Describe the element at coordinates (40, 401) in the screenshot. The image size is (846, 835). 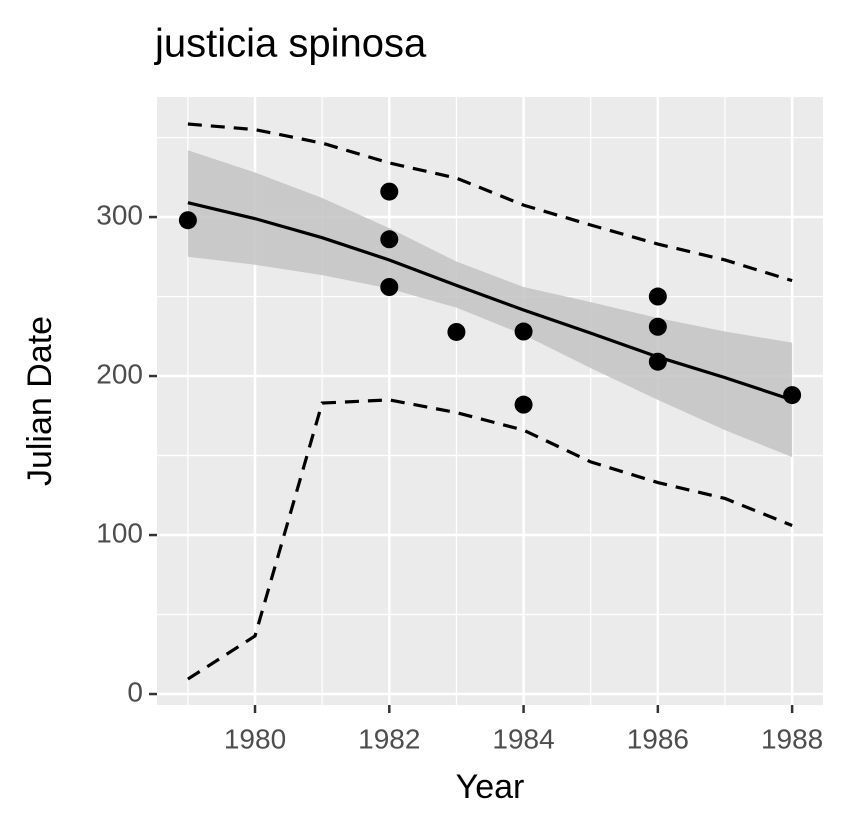
I see `y-axis-label: Julian Date` at that location.